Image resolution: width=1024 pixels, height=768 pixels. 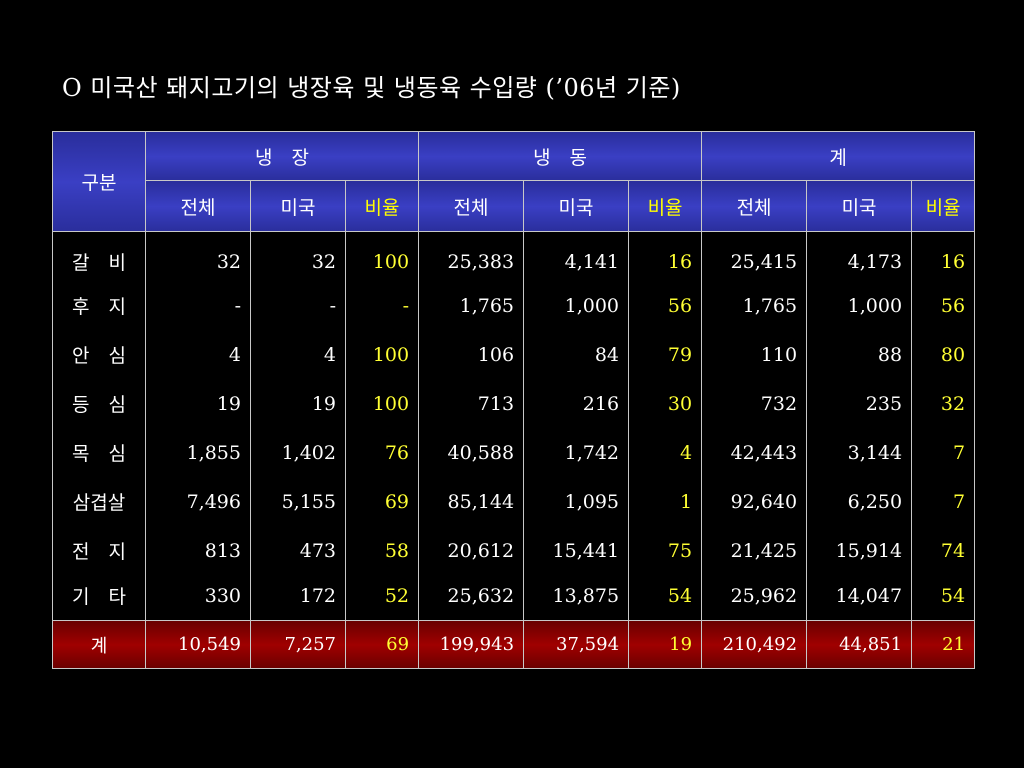 What do you see at coordinates (754, 598) in the screenshot?
I see `cell-value: 25,962` at bounding box center [754, 598].